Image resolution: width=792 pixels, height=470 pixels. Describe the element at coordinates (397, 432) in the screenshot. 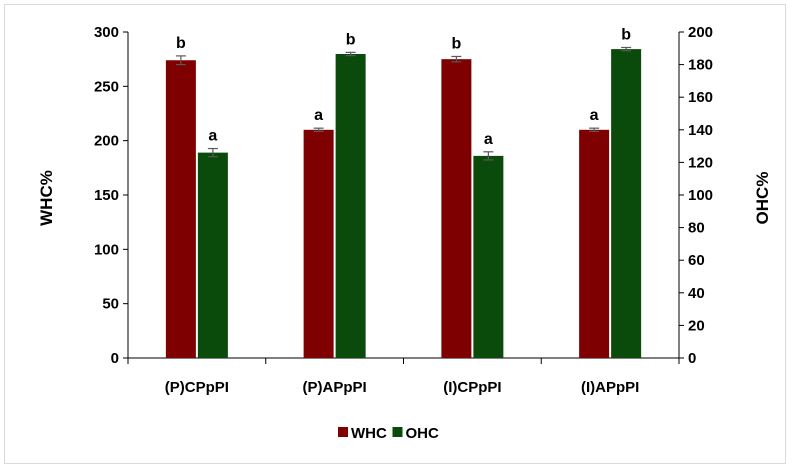

I see `legend-swatch-ohc` at that location.